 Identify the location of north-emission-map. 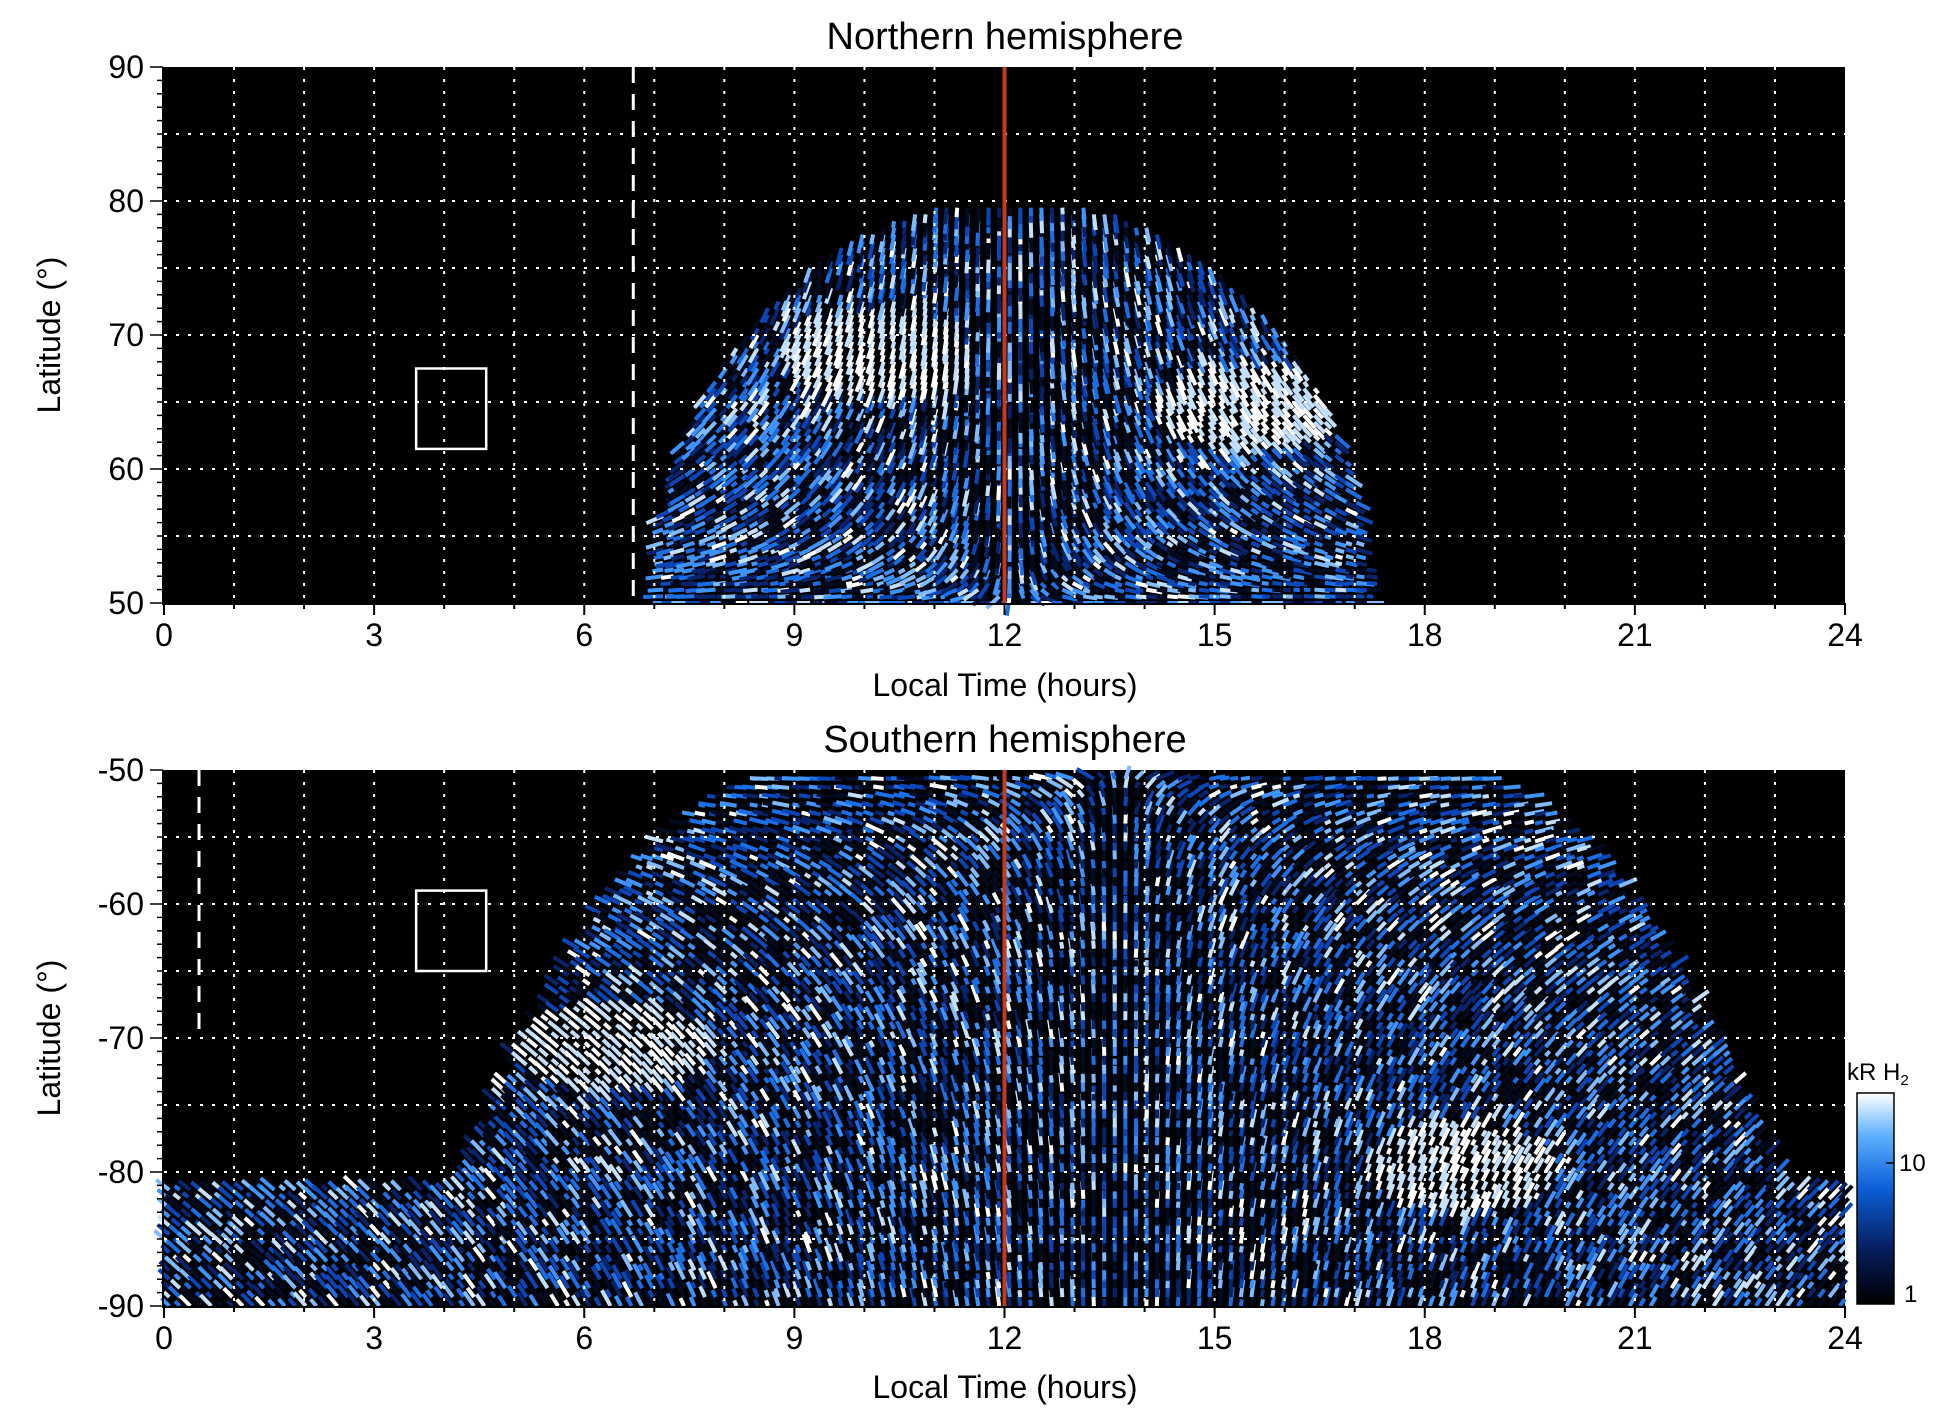
(1013, 411).